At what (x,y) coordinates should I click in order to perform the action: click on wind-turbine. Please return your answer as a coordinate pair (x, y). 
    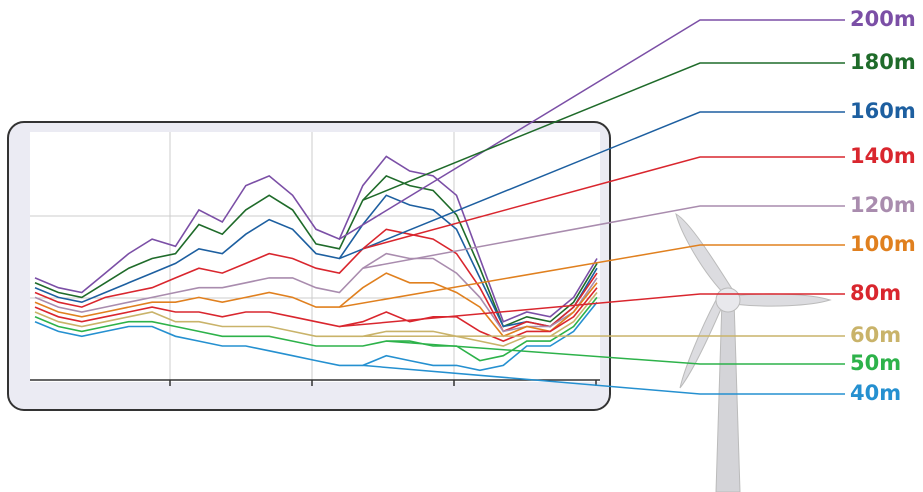
    Looking at the image, I should click on (753, 352).